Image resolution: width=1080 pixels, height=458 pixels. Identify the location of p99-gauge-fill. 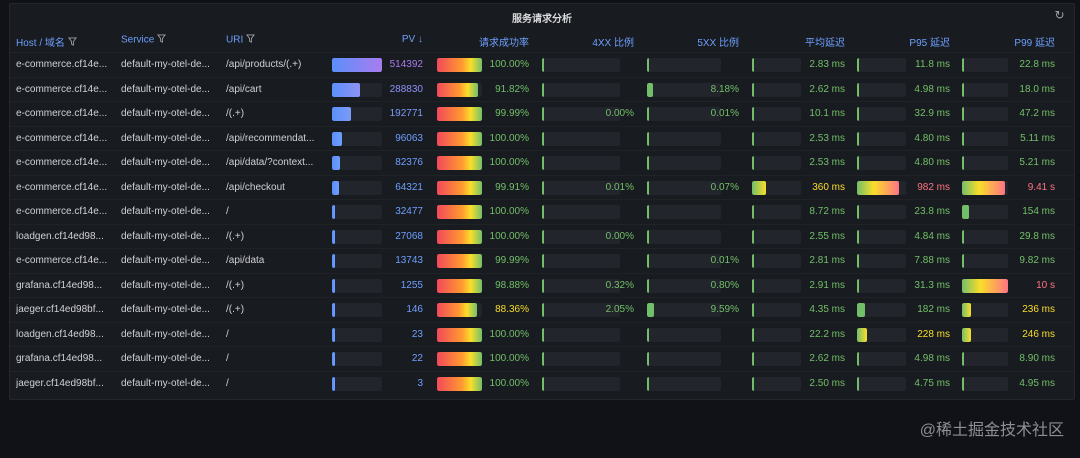
(967, 334).